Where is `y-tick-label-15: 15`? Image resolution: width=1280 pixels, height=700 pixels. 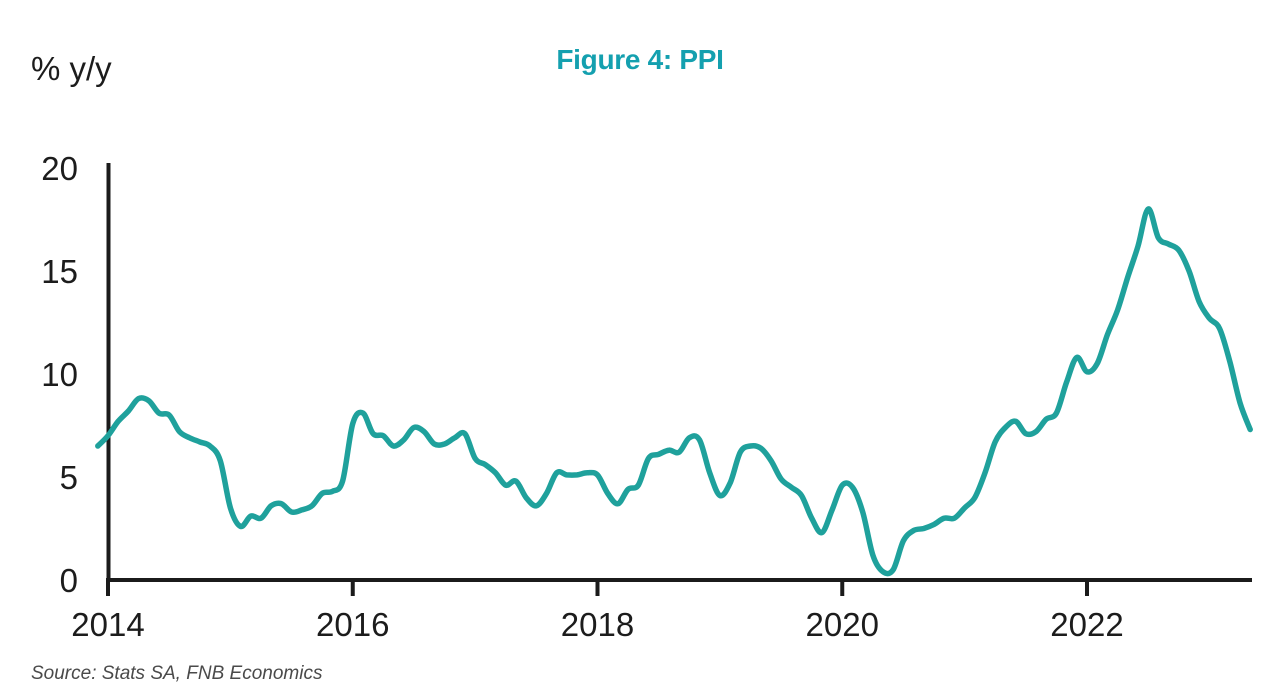
y-tick-label-15: 15 is located at coordinates (59, 271).